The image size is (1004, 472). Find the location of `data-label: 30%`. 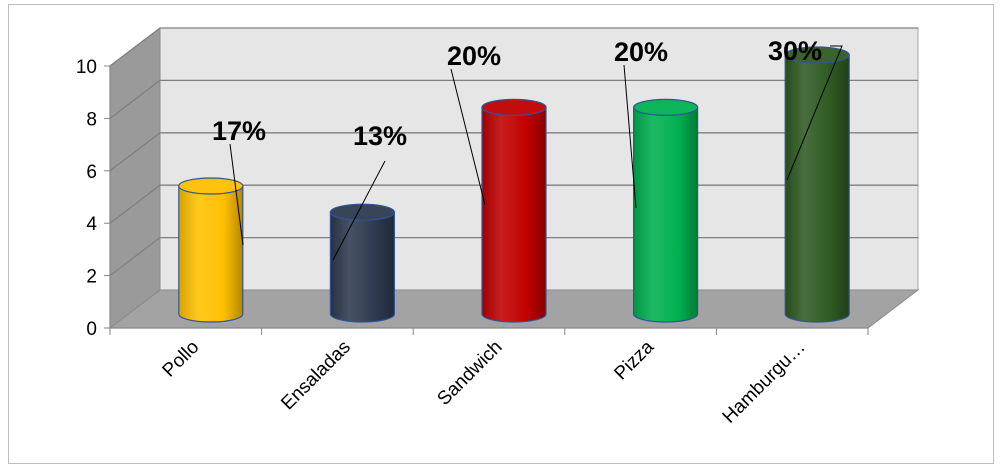

data-label: 30% is located at coordinates (795, 51).